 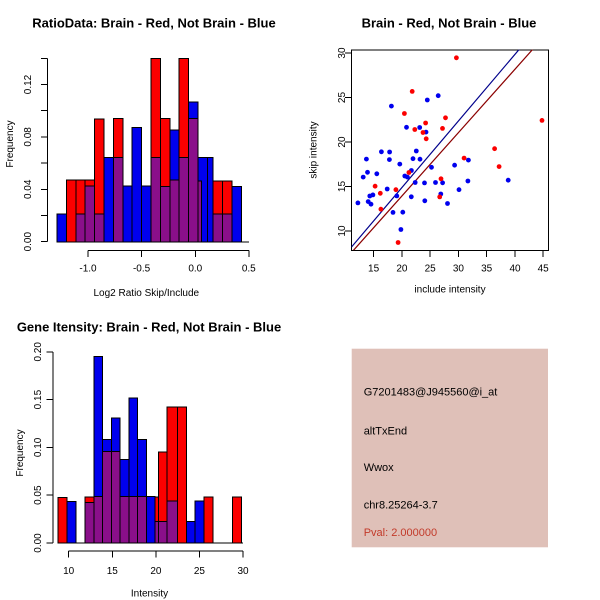 I want to click on svg-text: 45, so click(x=544, y=269).